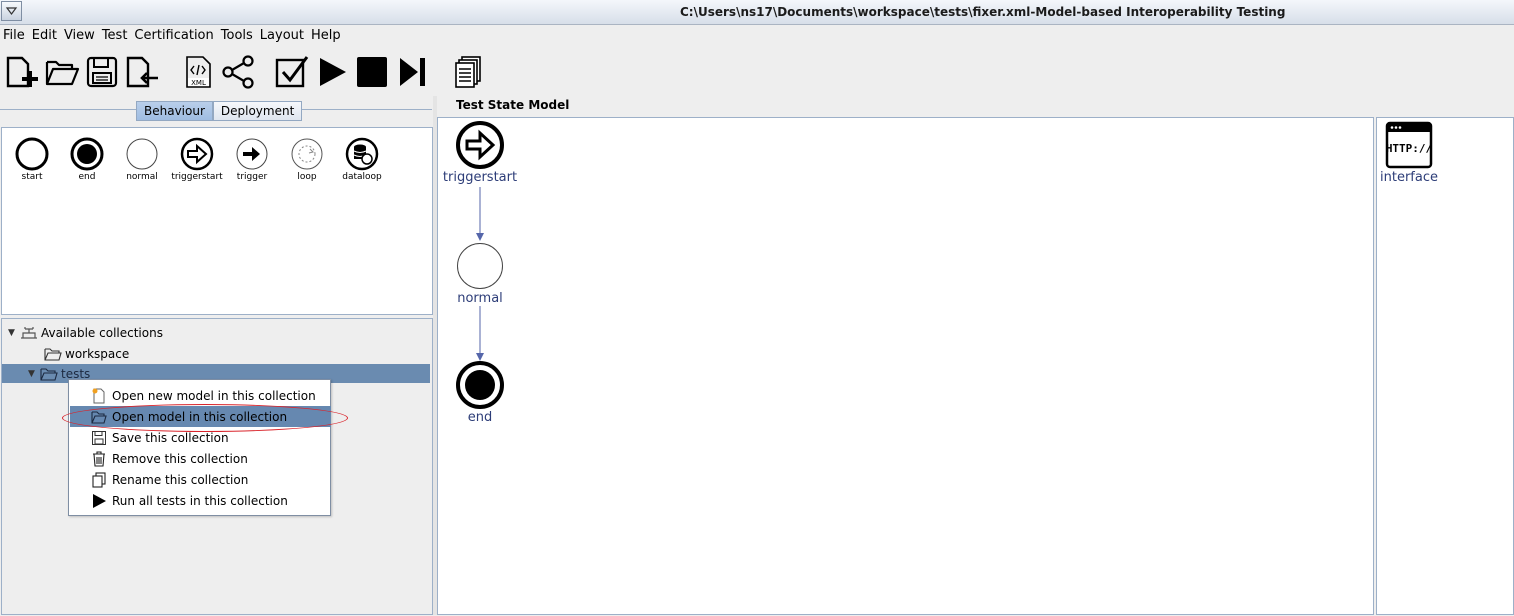 This screenshot has height=616, width=1514. I want to click on import-button, so click(142, 72).